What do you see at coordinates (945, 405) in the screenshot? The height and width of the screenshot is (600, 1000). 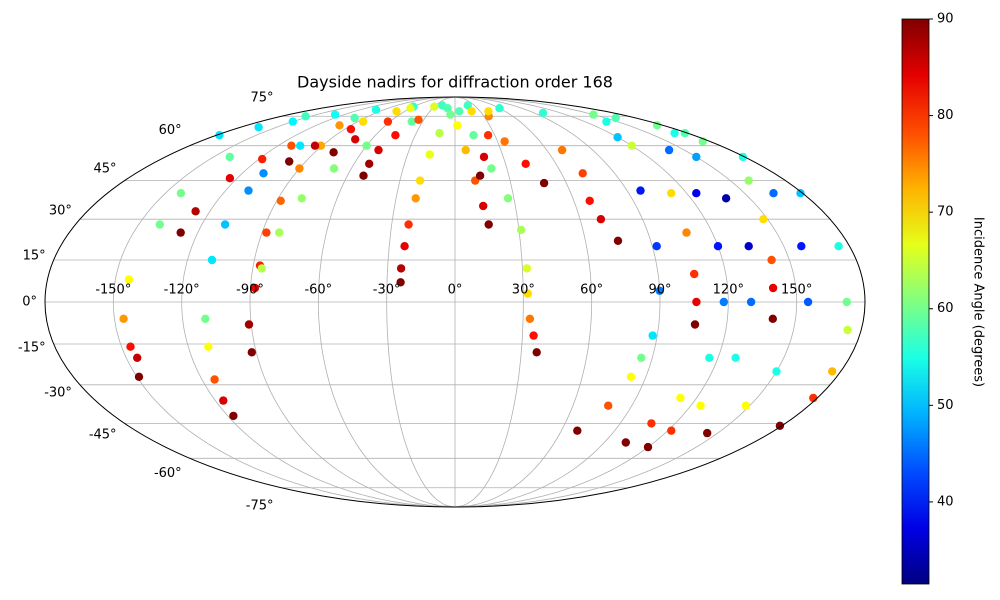 I see `colorbar-tick-label: 50` at bounding box center [945, 405].